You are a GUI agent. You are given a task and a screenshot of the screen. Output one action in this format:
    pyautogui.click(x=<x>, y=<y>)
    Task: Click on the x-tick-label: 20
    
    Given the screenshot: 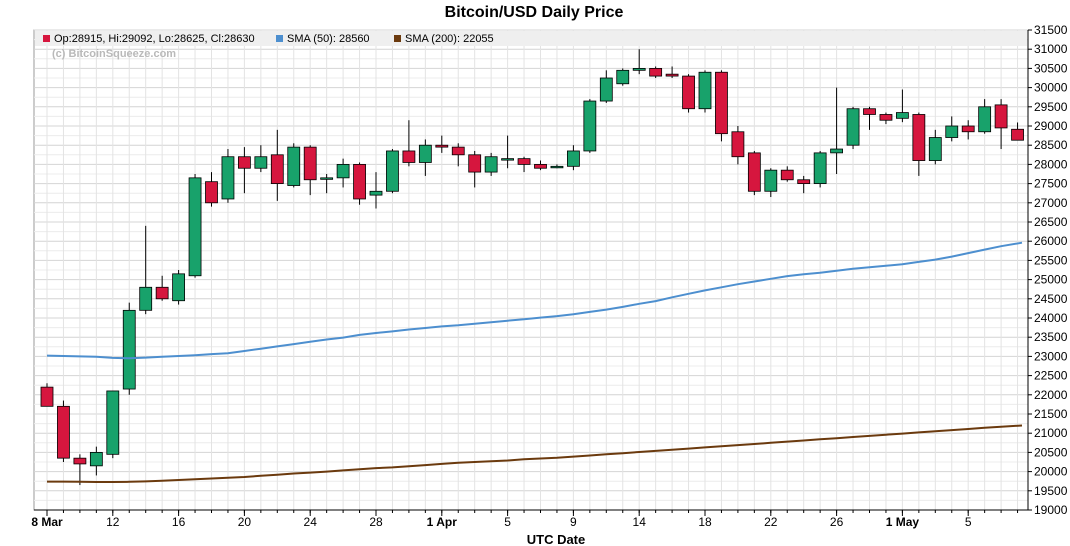 What is the action you would take?
    pyautogui.click(x=245, y=522)
    